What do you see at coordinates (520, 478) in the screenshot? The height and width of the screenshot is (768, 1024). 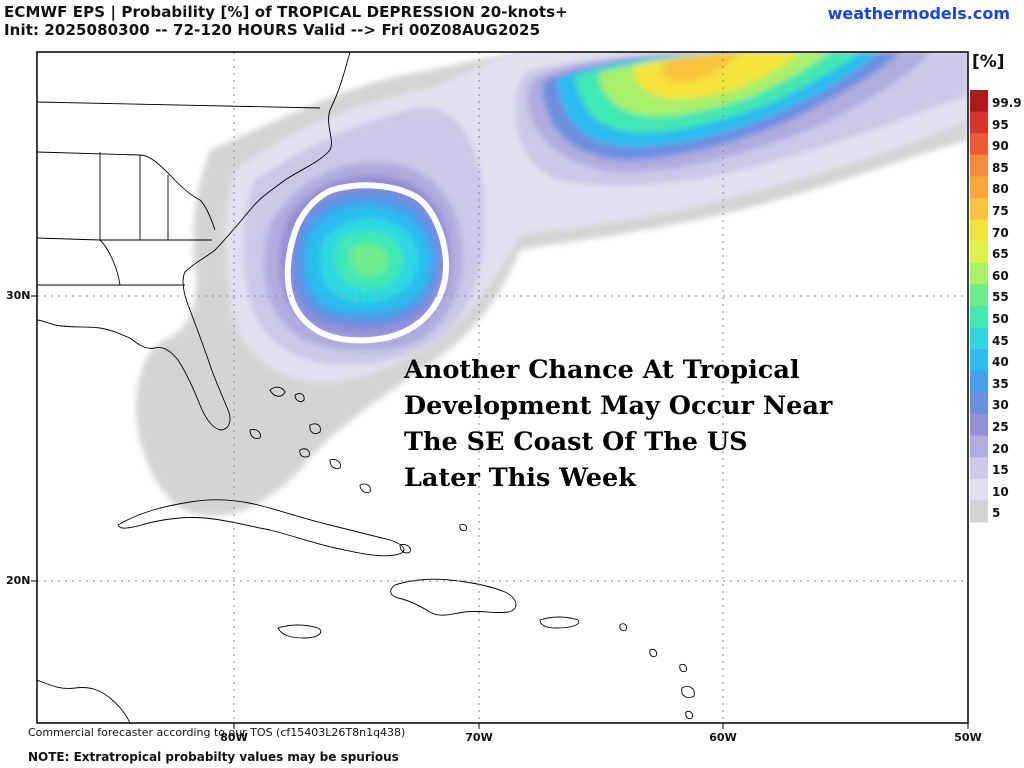 I see `annotation-line: Later This Week` at bounding box center [520, 478].